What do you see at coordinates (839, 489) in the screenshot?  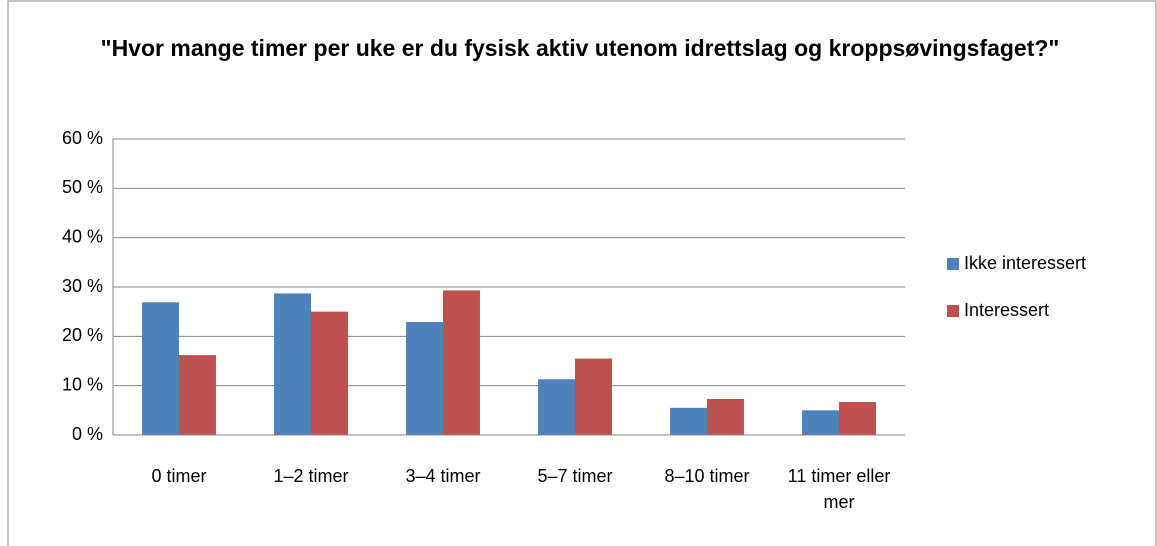 I see `x-tick-label: 11 timer eller mer` at bounding box center [839, 489].